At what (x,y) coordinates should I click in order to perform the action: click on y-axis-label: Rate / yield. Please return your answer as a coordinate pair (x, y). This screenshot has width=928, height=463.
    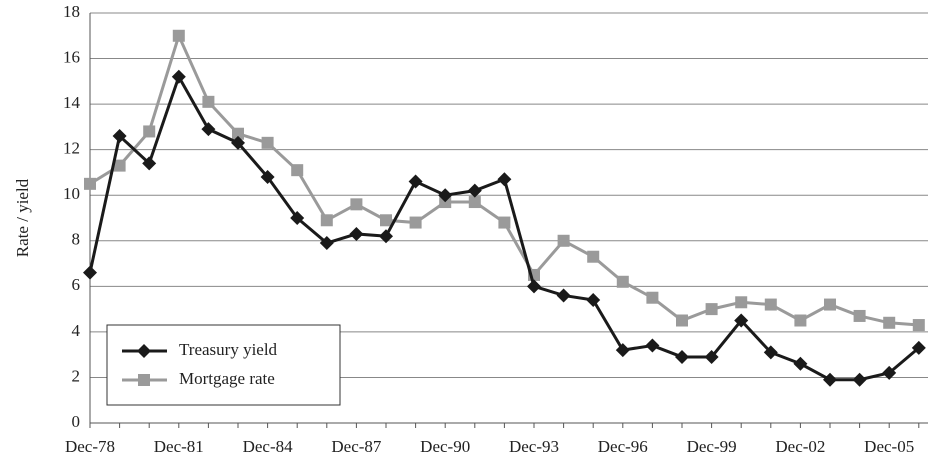
    Looking at the image, I should click on (22, 217).